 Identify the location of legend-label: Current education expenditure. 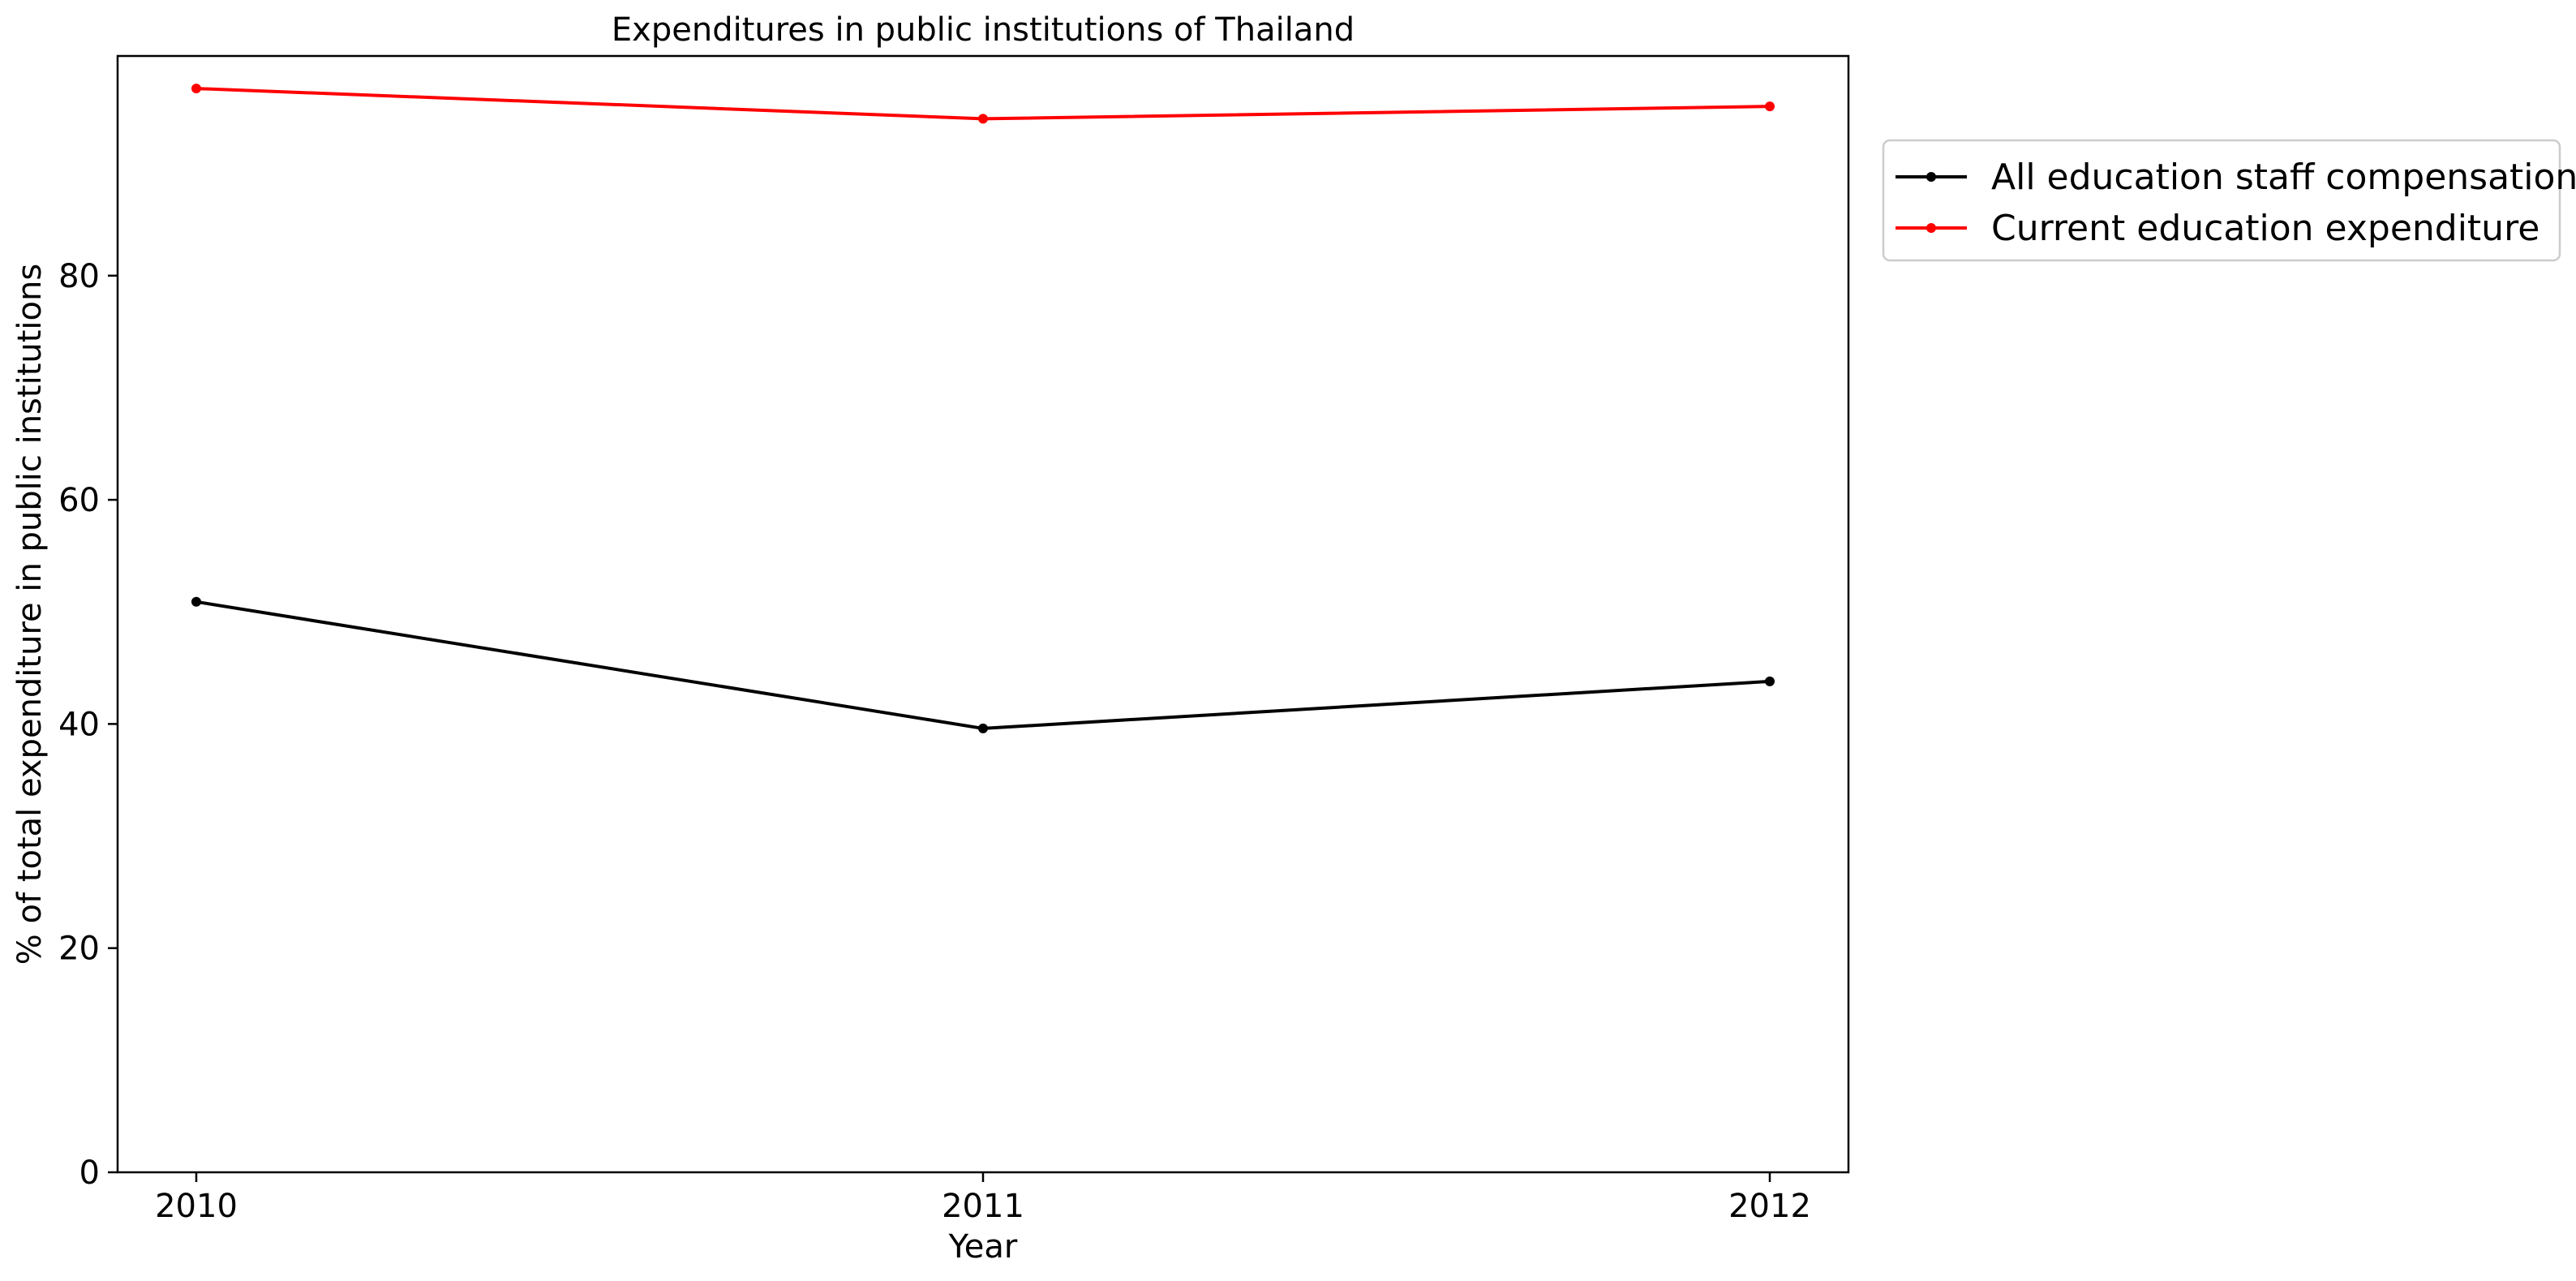
(2265, 228).